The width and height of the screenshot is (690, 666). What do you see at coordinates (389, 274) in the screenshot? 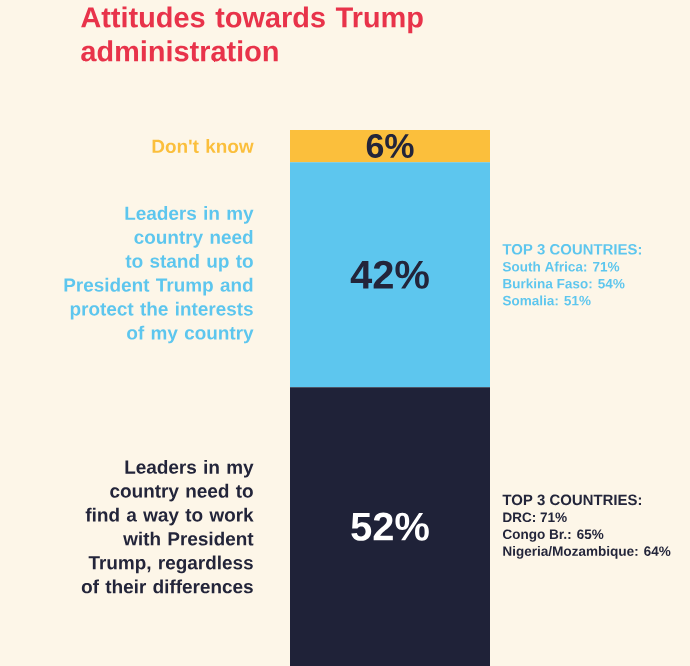
I see `data-label: 42%` at bounding box center [389, 274].